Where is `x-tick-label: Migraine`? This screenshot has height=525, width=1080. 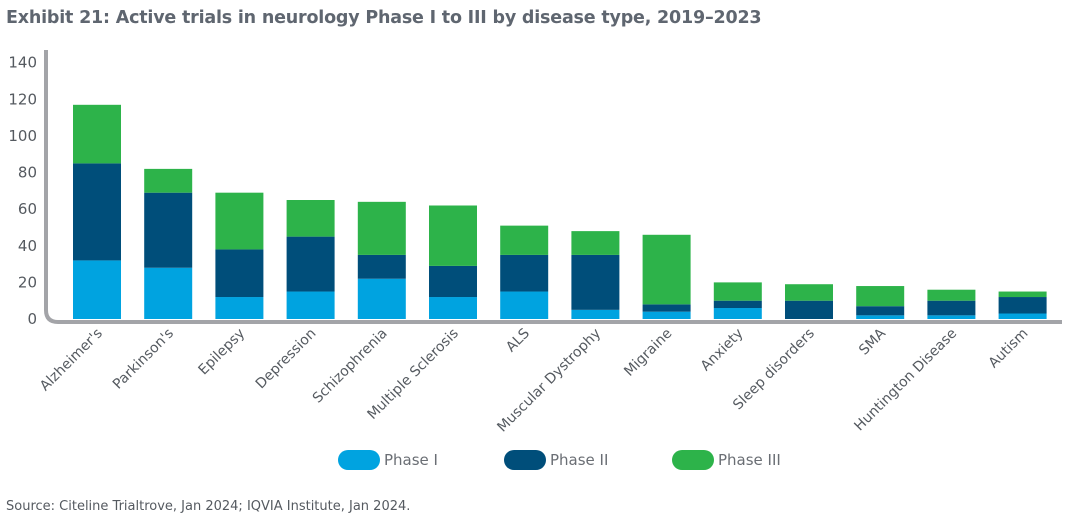 x-tick-label: Migraine is located at coordinates (648, 353).